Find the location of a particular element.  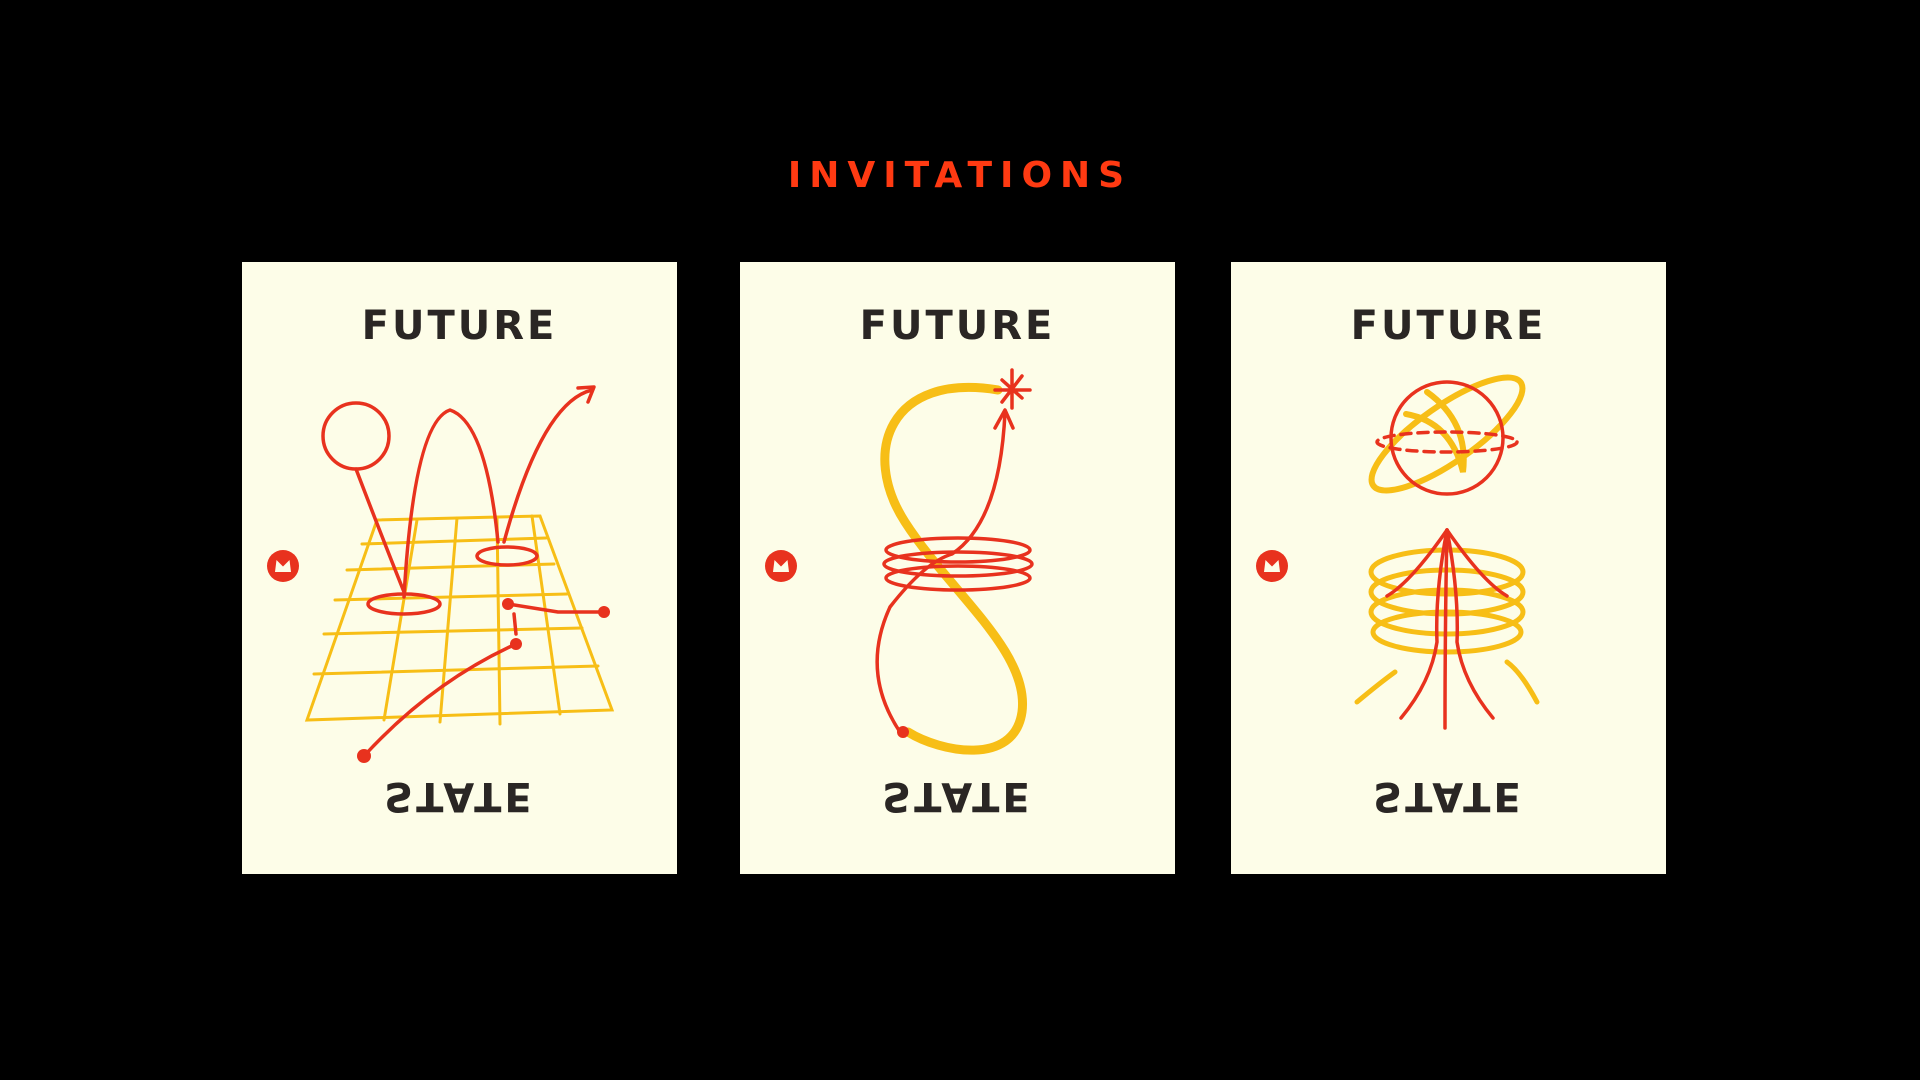

invitation-card-1: FUTURE is located at coordinates (459, 568).